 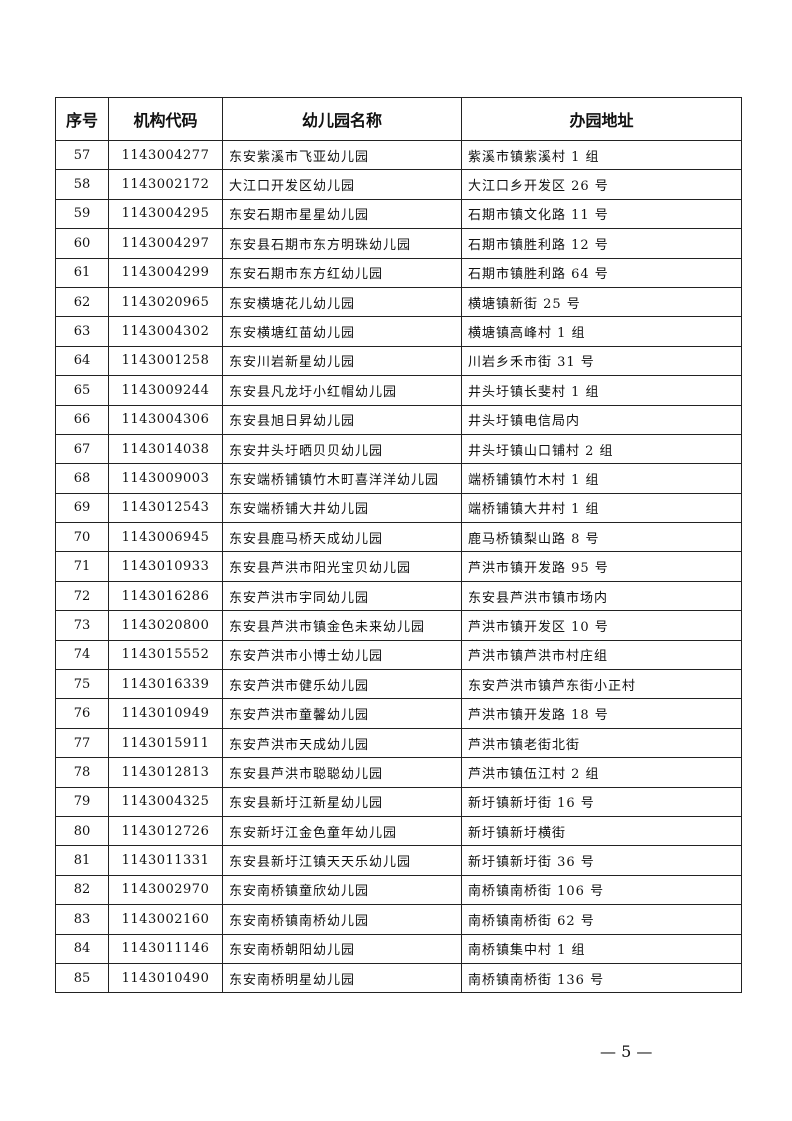 What do you see at coordinates (165, 890) in the screenshot?
I see `cell-org-code: 1143002970` at bounding box center [165, 890].